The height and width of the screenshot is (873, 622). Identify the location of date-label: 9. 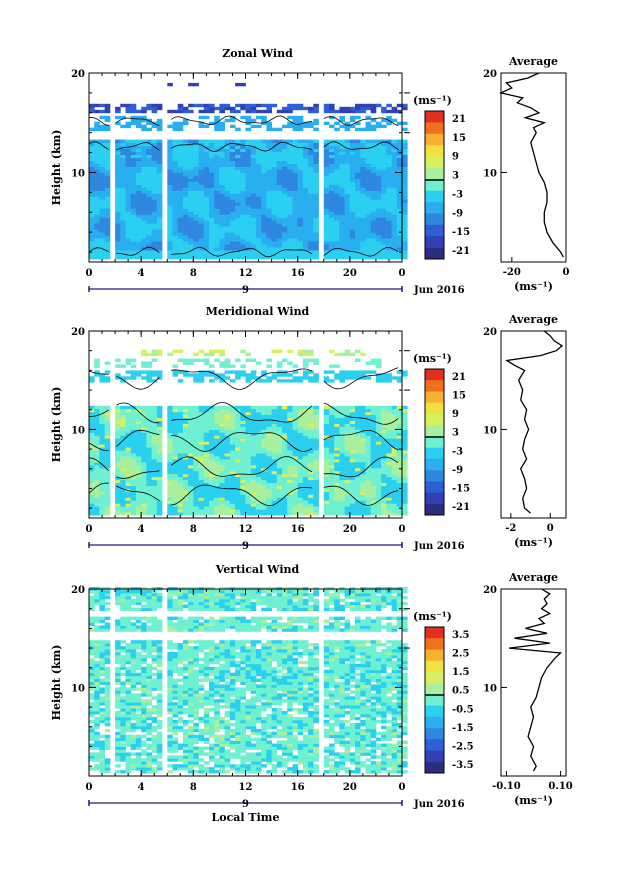
(245, 290).